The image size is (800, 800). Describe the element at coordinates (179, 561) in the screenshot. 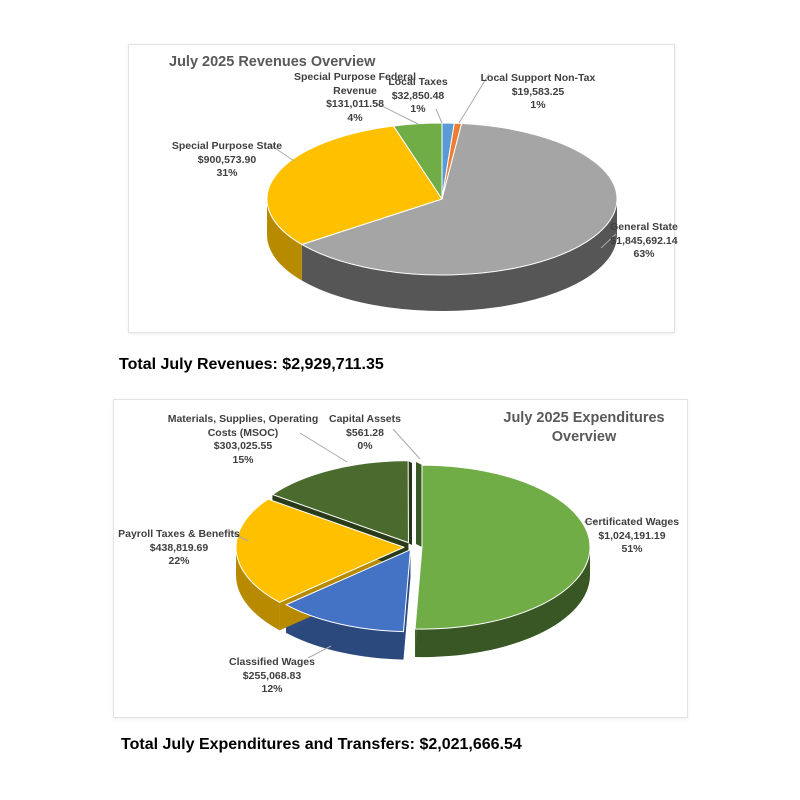

I see `slice-percent: 22%` at that location.